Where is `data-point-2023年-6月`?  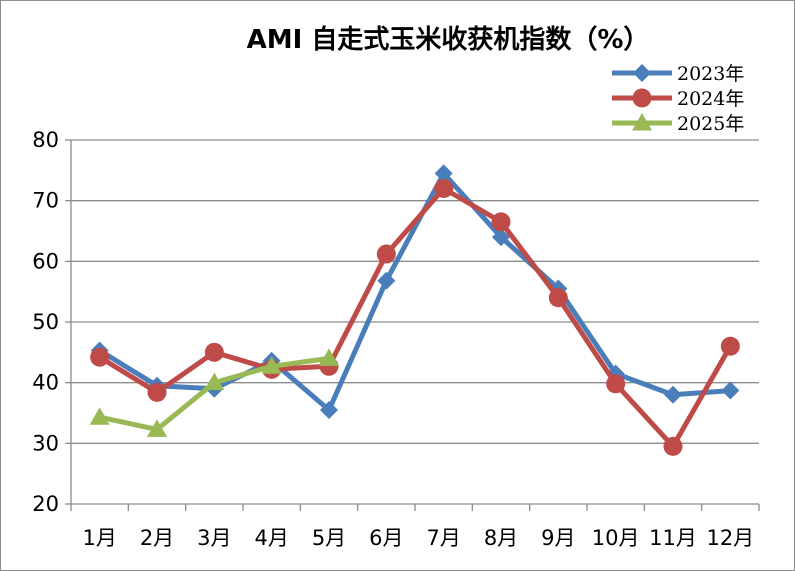 data-point-2023年-6月 is located at coordinates (386, 280).